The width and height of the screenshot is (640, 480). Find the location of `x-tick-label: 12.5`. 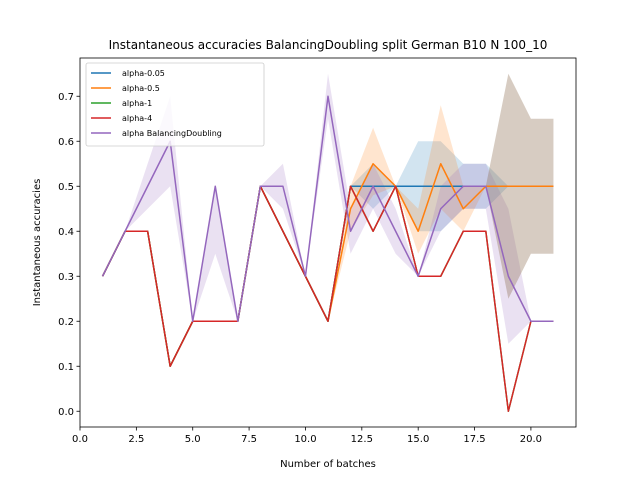

x-tick-label: 12.5 is located at coordinates (362, 439).